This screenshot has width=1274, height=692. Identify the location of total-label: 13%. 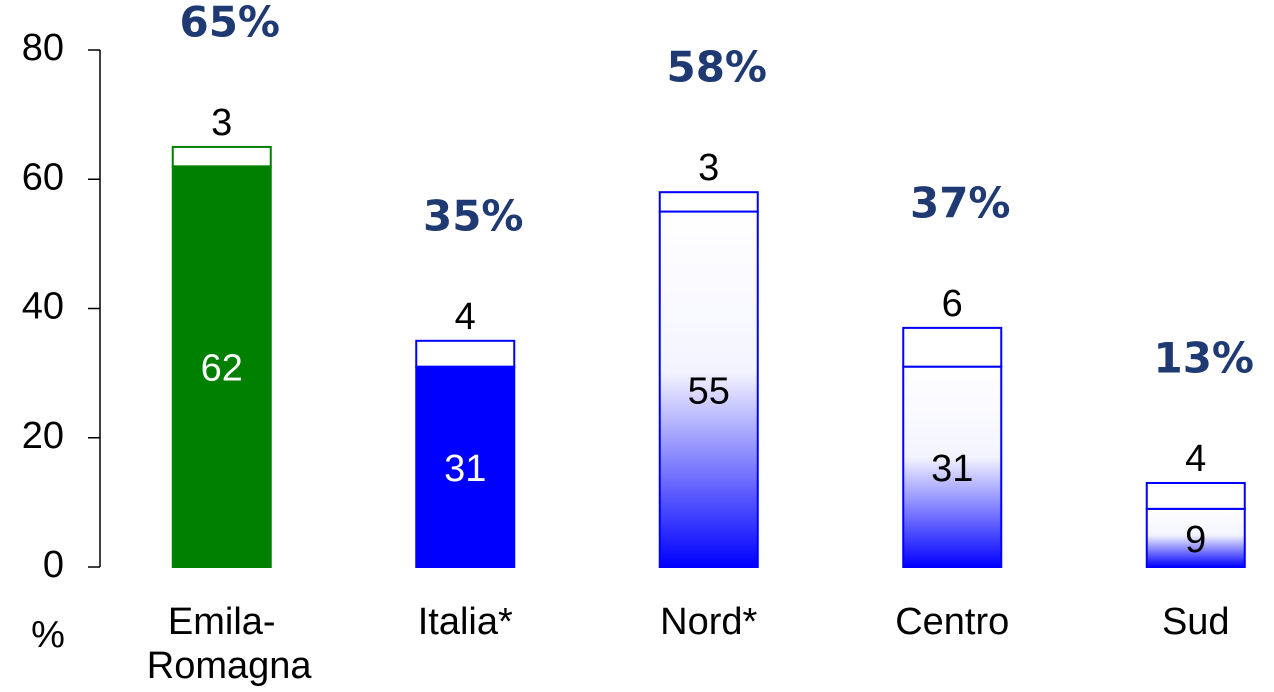
(1203, 357).